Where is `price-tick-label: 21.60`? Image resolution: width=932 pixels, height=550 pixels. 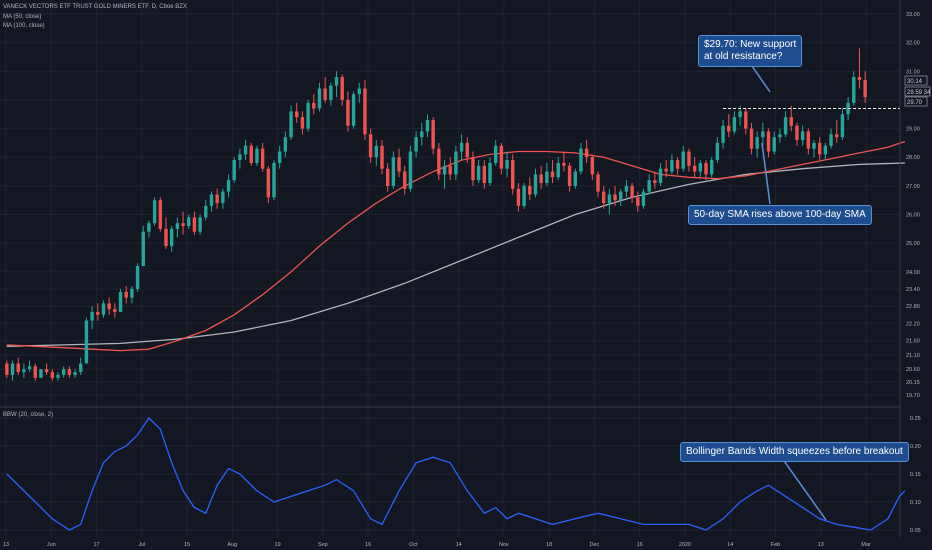 price-tick-label: 21.60 is located at coordinates (913, 342).